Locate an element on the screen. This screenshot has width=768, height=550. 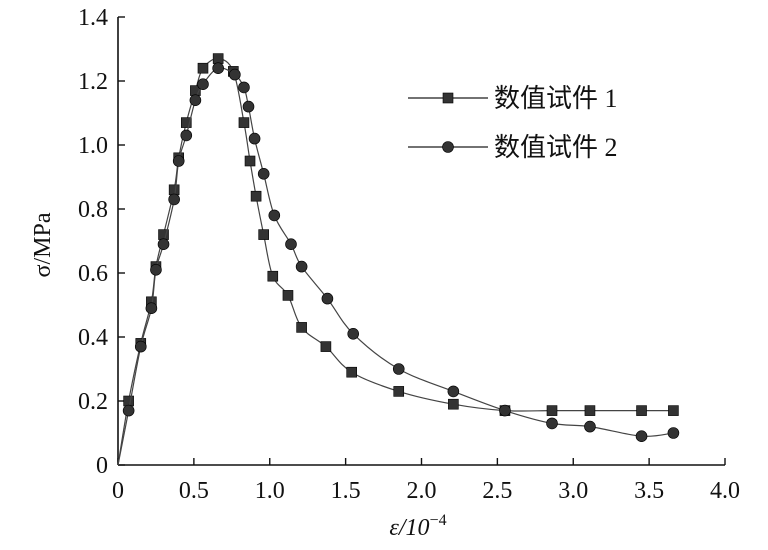
x-tick-label: 3.5 is located at coordinates (649, 491).